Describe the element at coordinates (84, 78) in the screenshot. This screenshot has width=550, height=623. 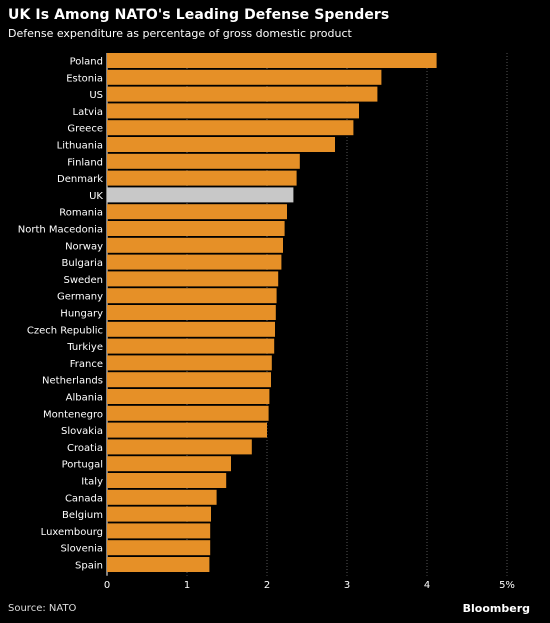
I see `category-label: Estonia` at that location.